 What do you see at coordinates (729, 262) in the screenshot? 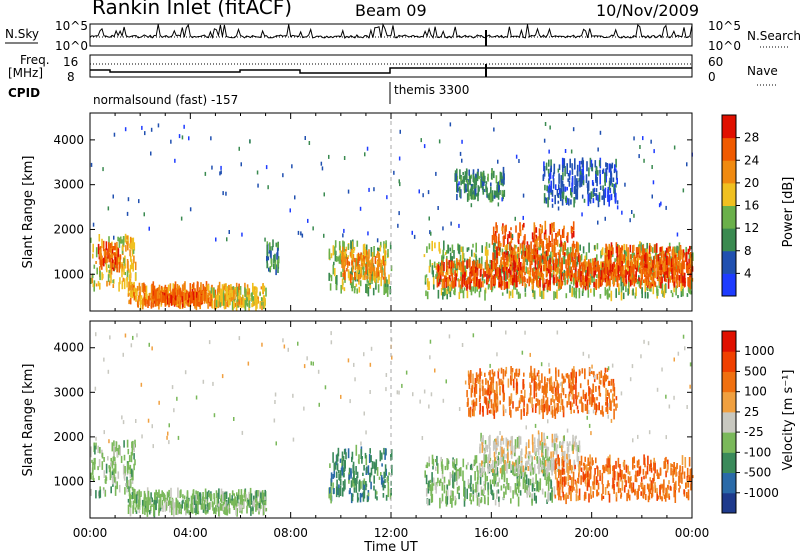
I see `power-cbar-swatch` at bounding box center [729, 262].